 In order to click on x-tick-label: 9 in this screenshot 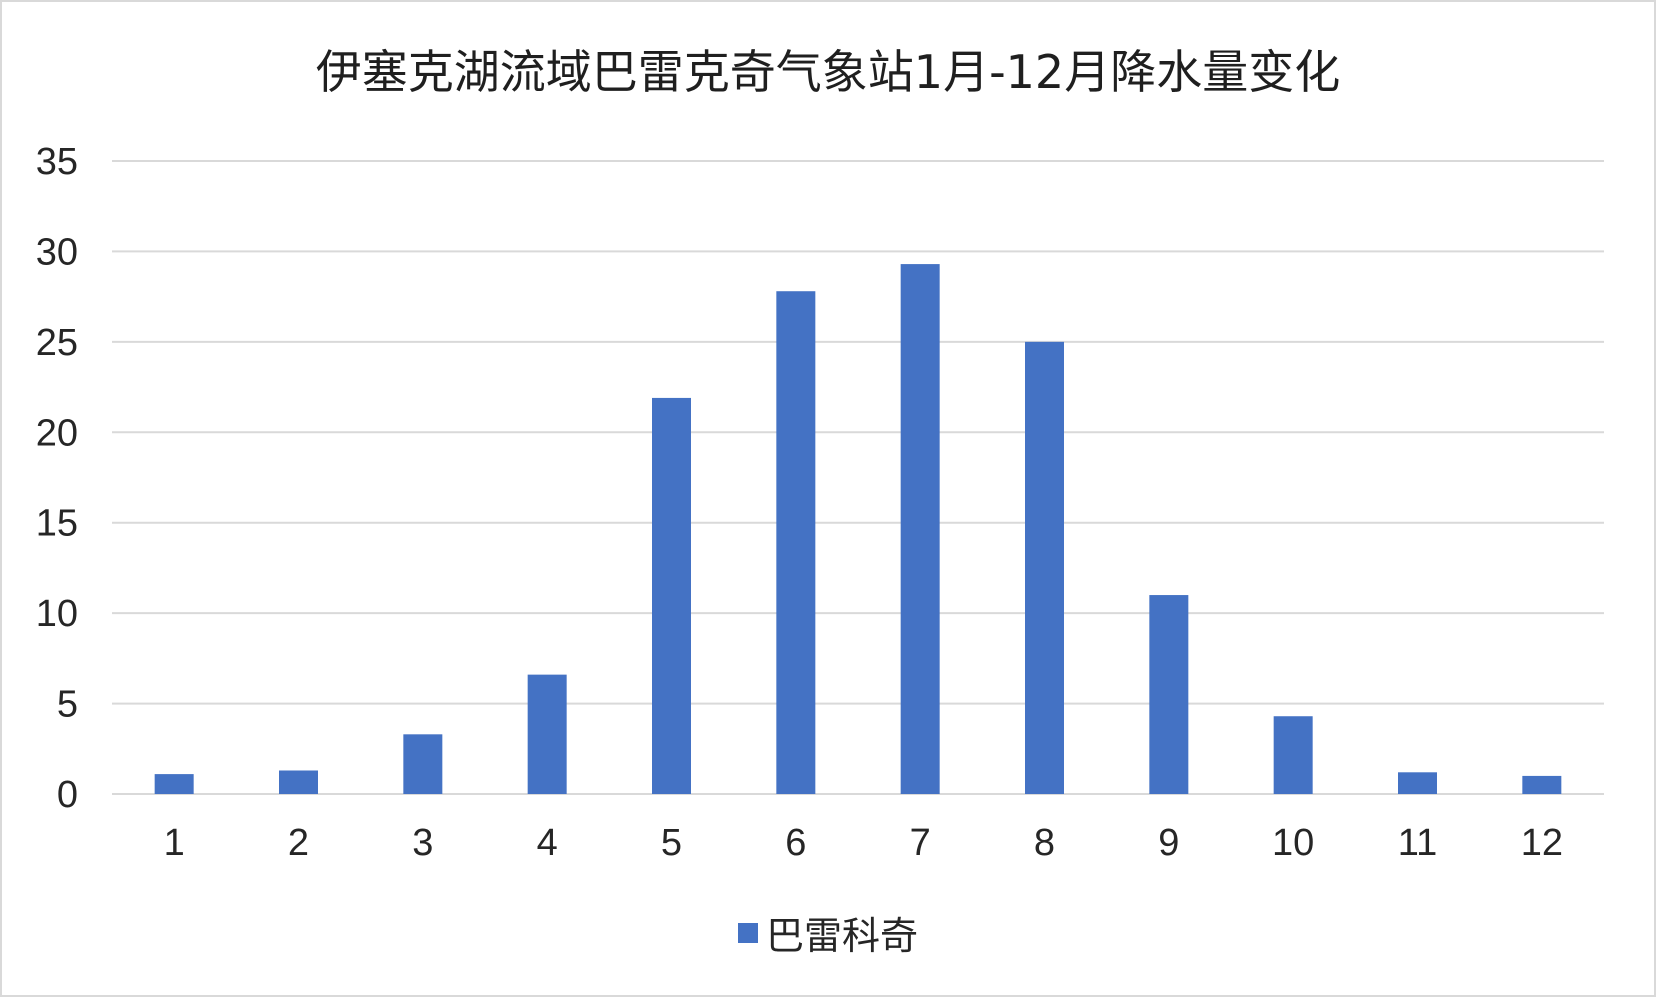, I will do `click(1168, 843)`.